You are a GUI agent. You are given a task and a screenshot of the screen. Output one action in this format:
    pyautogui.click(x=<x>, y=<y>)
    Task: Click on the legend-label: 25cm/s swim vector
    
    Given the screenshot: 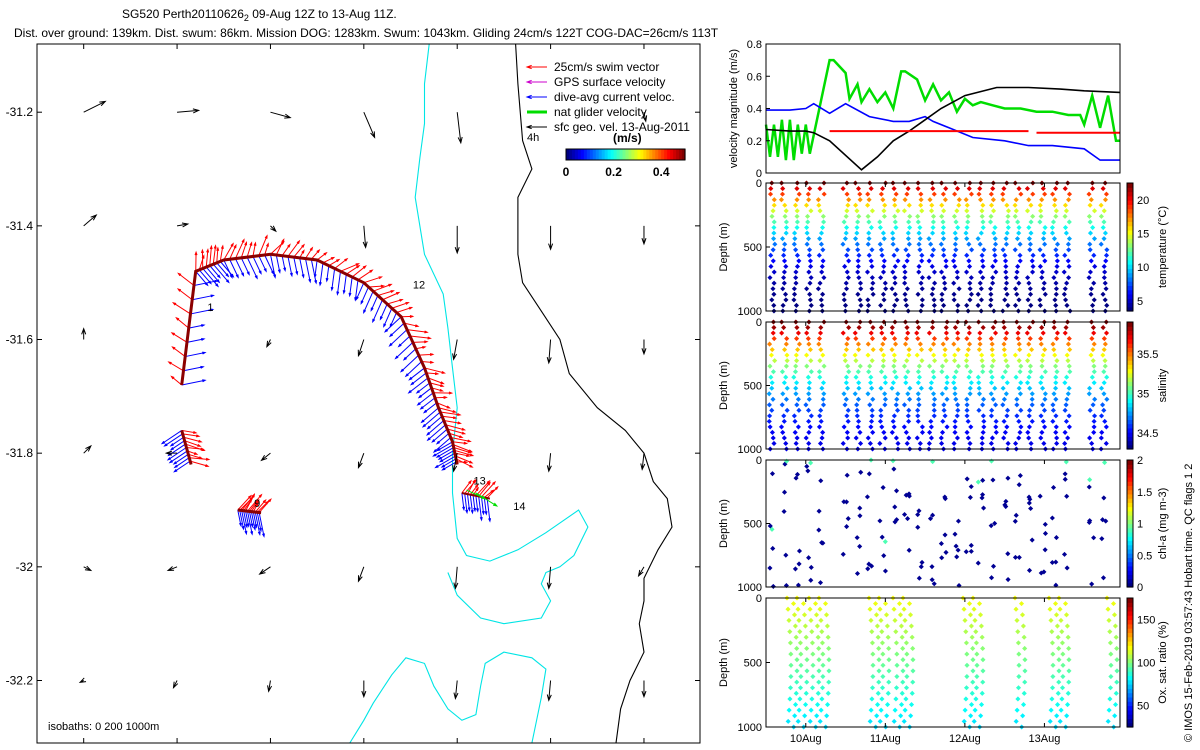 What is the action you would take?
    pyautogui.click(x=606, y=67)
    